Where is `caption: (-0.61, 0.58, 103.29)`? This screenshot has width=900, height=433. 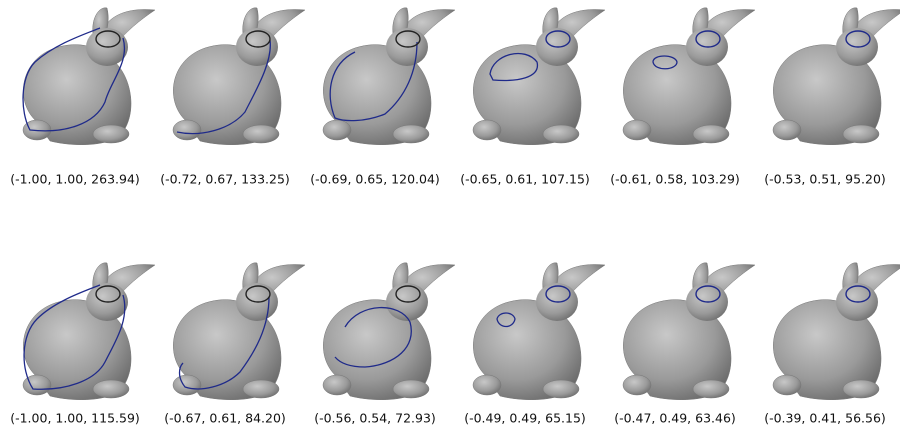 caption: (-0.61, 0.58, 103.29) is located at coordinates (675, 179).